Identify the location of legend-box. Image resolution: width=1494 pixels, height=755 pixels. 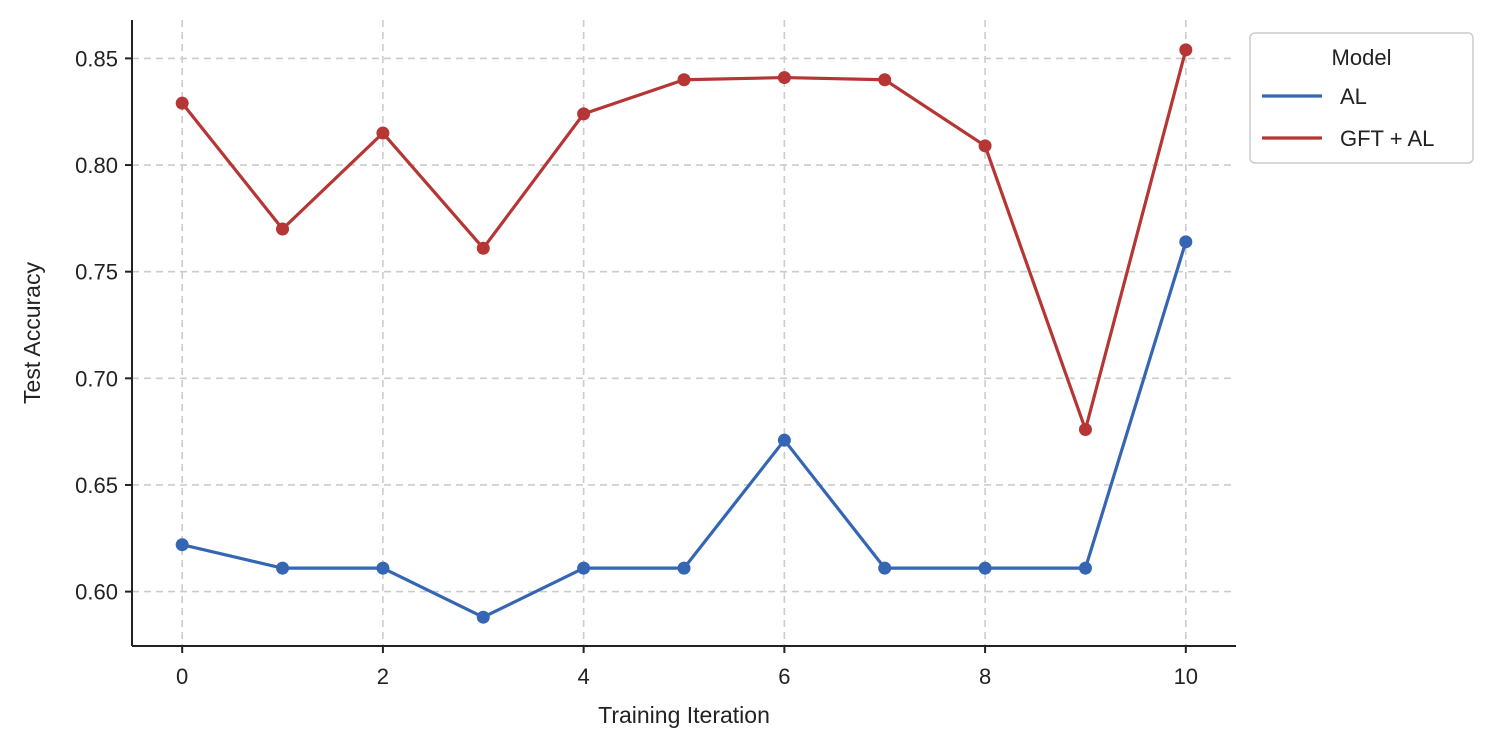
(1361, 98).